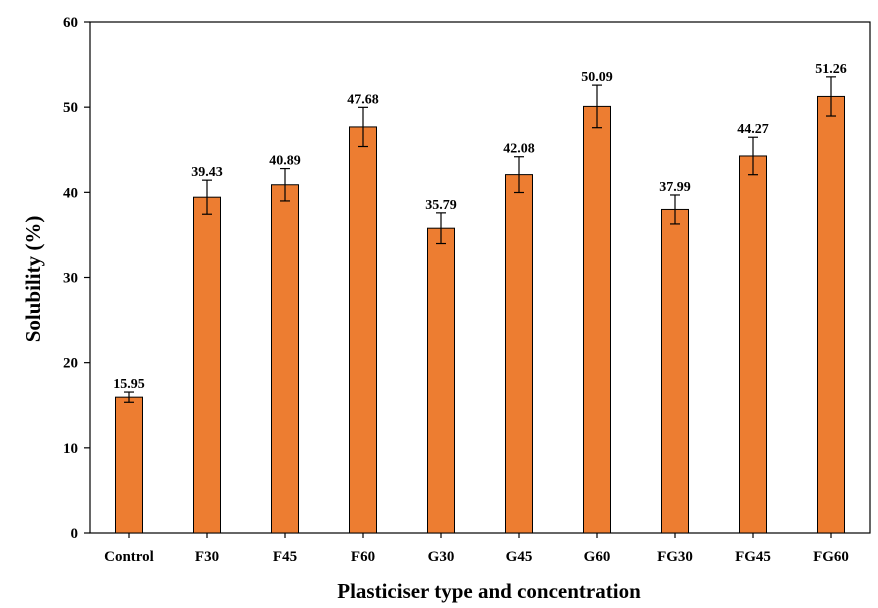 This screenshot has width=878, height=608. What do you see at coordinates (70, 193) in the screenshot?
I see `y-tick-label: 40` at bounding box center [70, 193].